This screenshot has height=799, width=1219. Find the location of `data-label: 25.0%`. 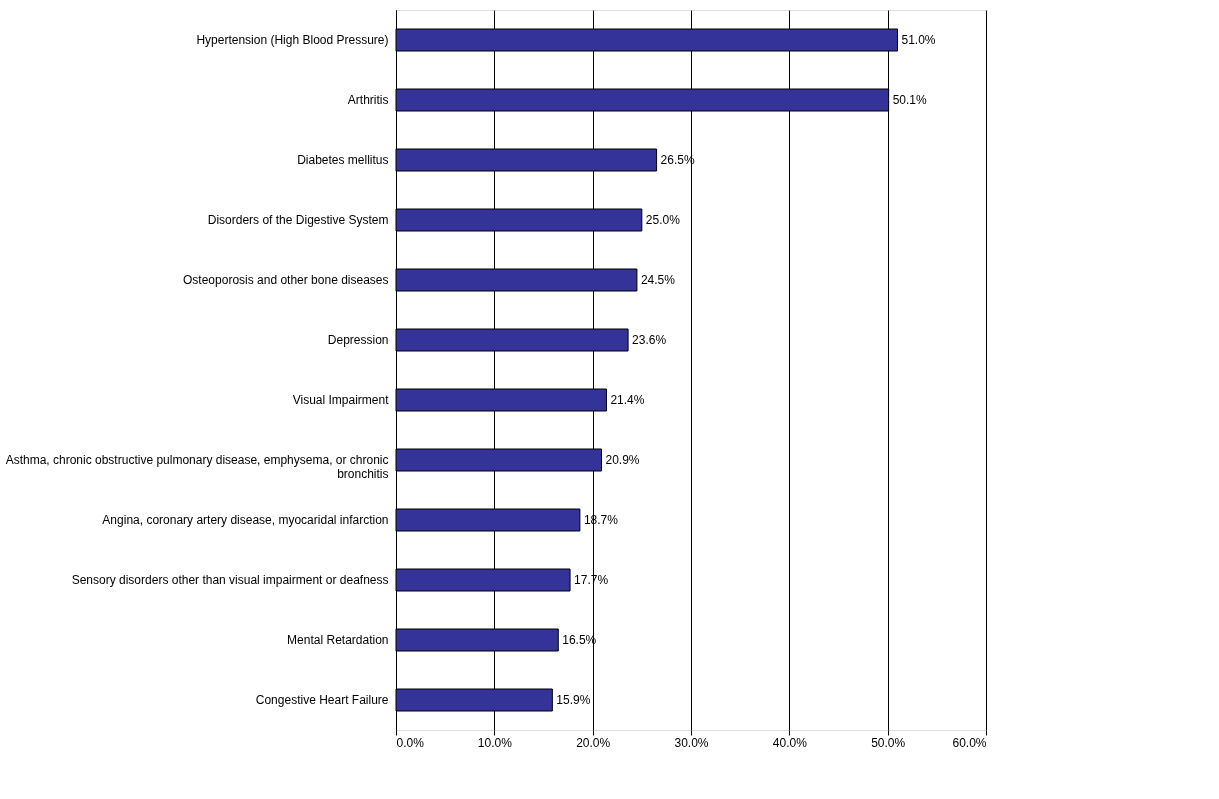

data-label: 25.0% is located at coordinates (663, 220).